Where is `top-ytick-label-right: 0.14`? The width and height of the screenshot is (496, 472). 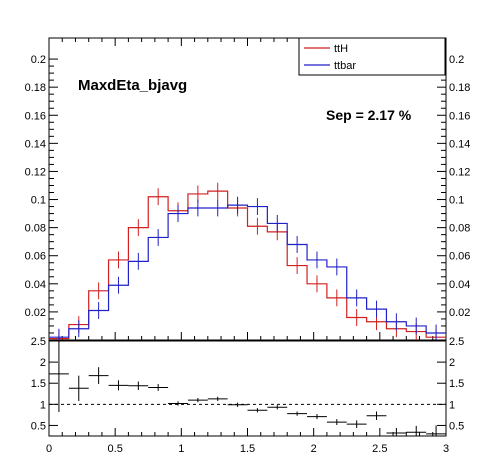
top-ytick-label-right: 0.14 is located at coordinates (459, 144).